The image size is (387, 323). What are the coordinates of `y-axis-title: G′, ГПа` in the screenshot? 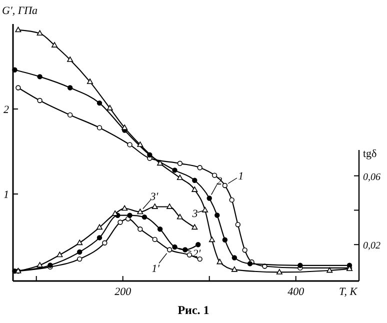 It's located at (20, 11).